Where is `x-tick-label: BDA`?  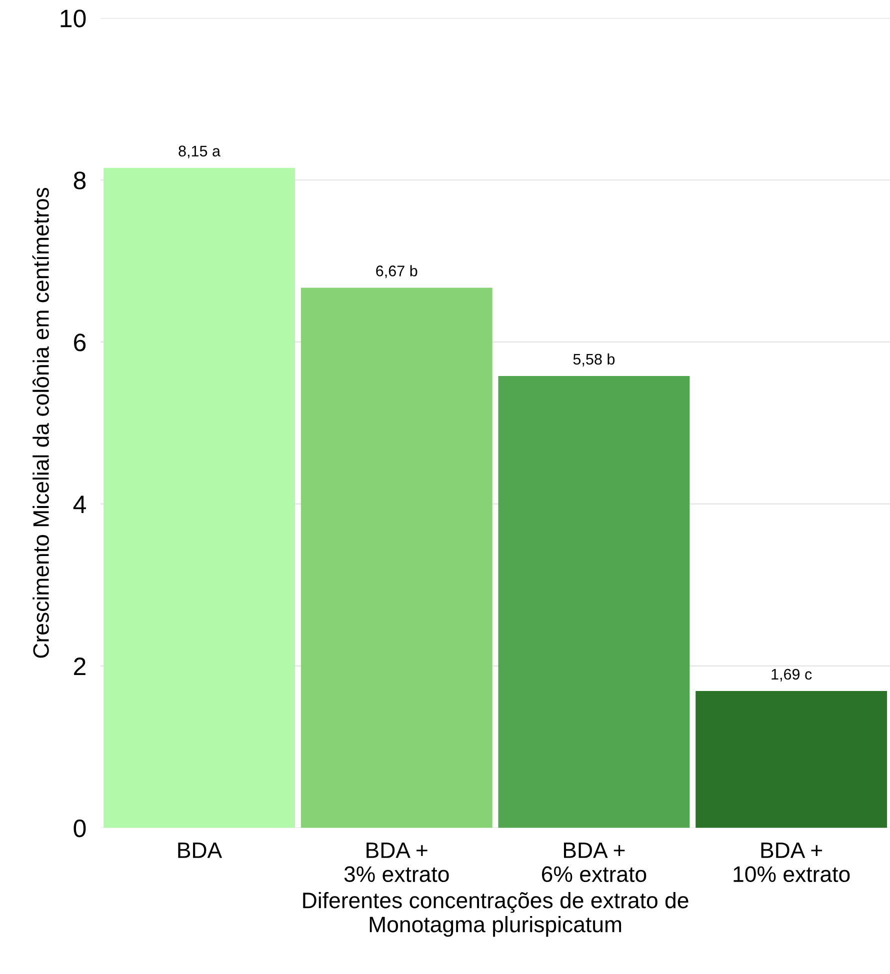
x-tick-label: BDA is located at coordinates (200, 850).